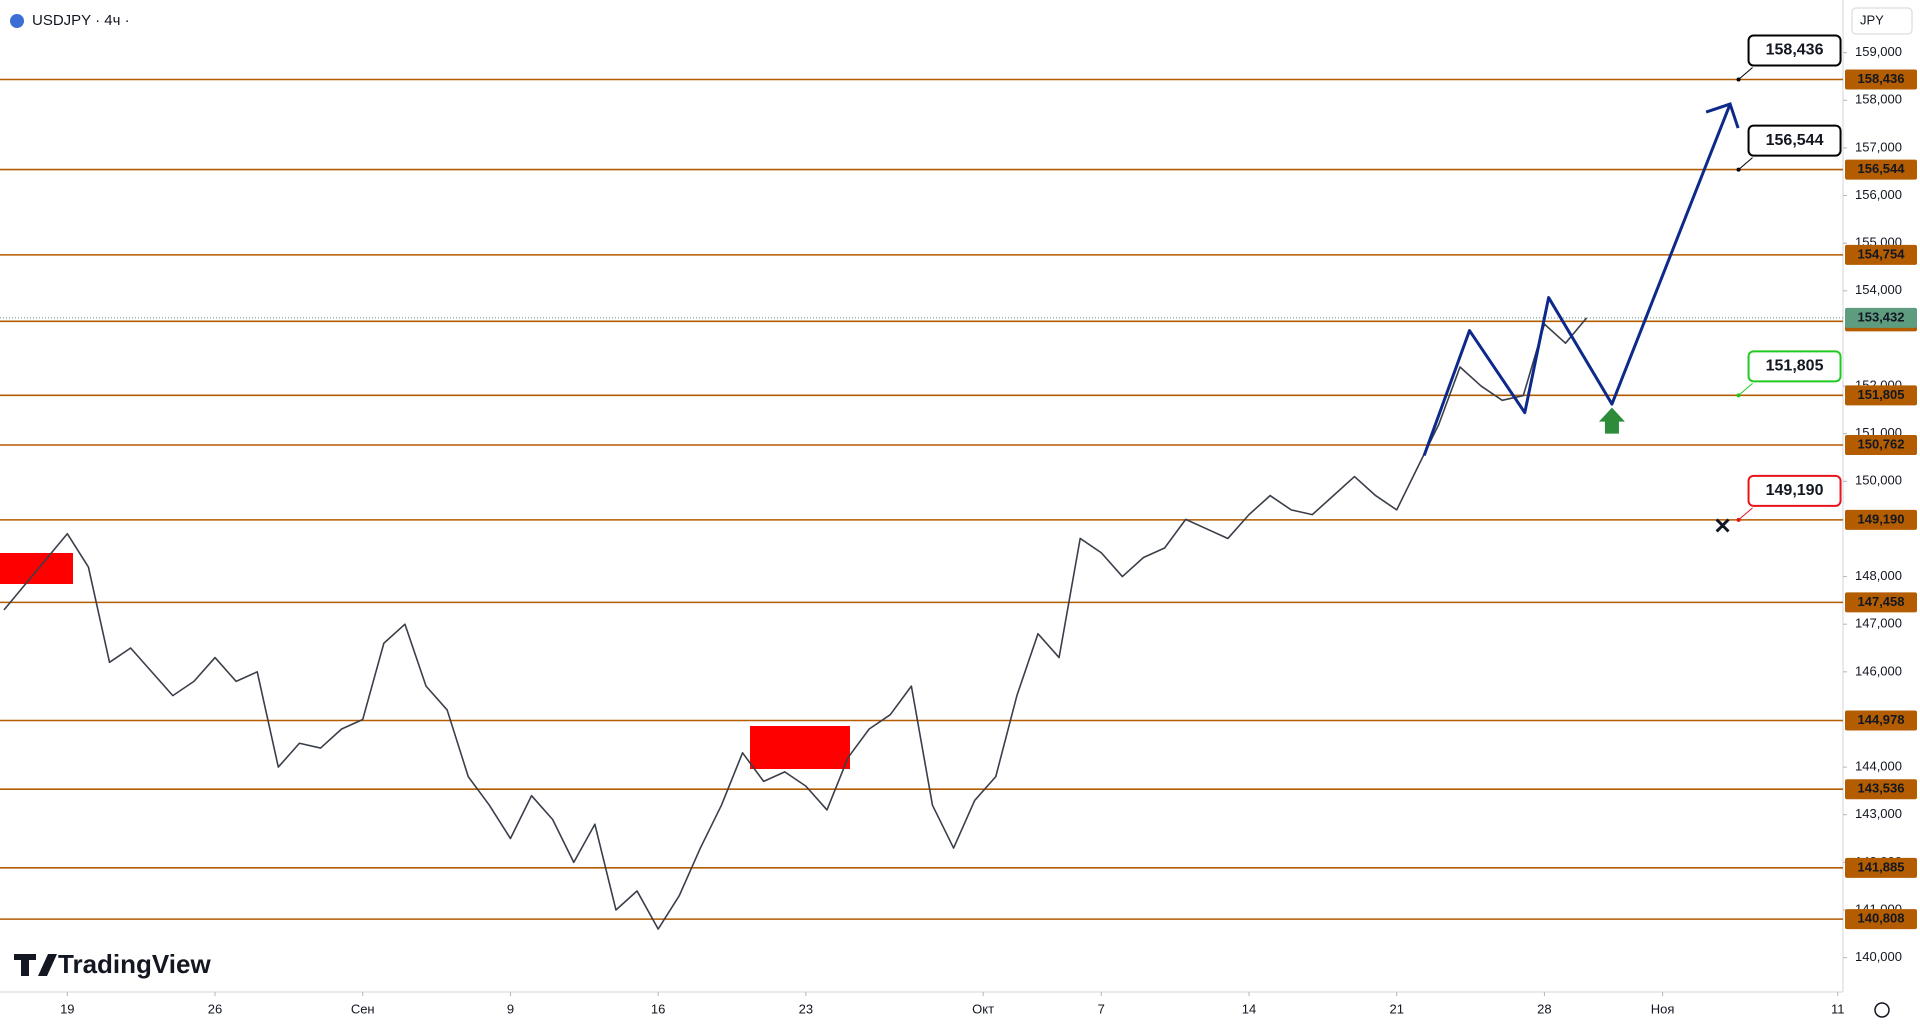 The image size is (1920, 1030). Describe the element at coordinates (1544, 1008) in the screenshot. I see `x-tick-label: 28` at that location.